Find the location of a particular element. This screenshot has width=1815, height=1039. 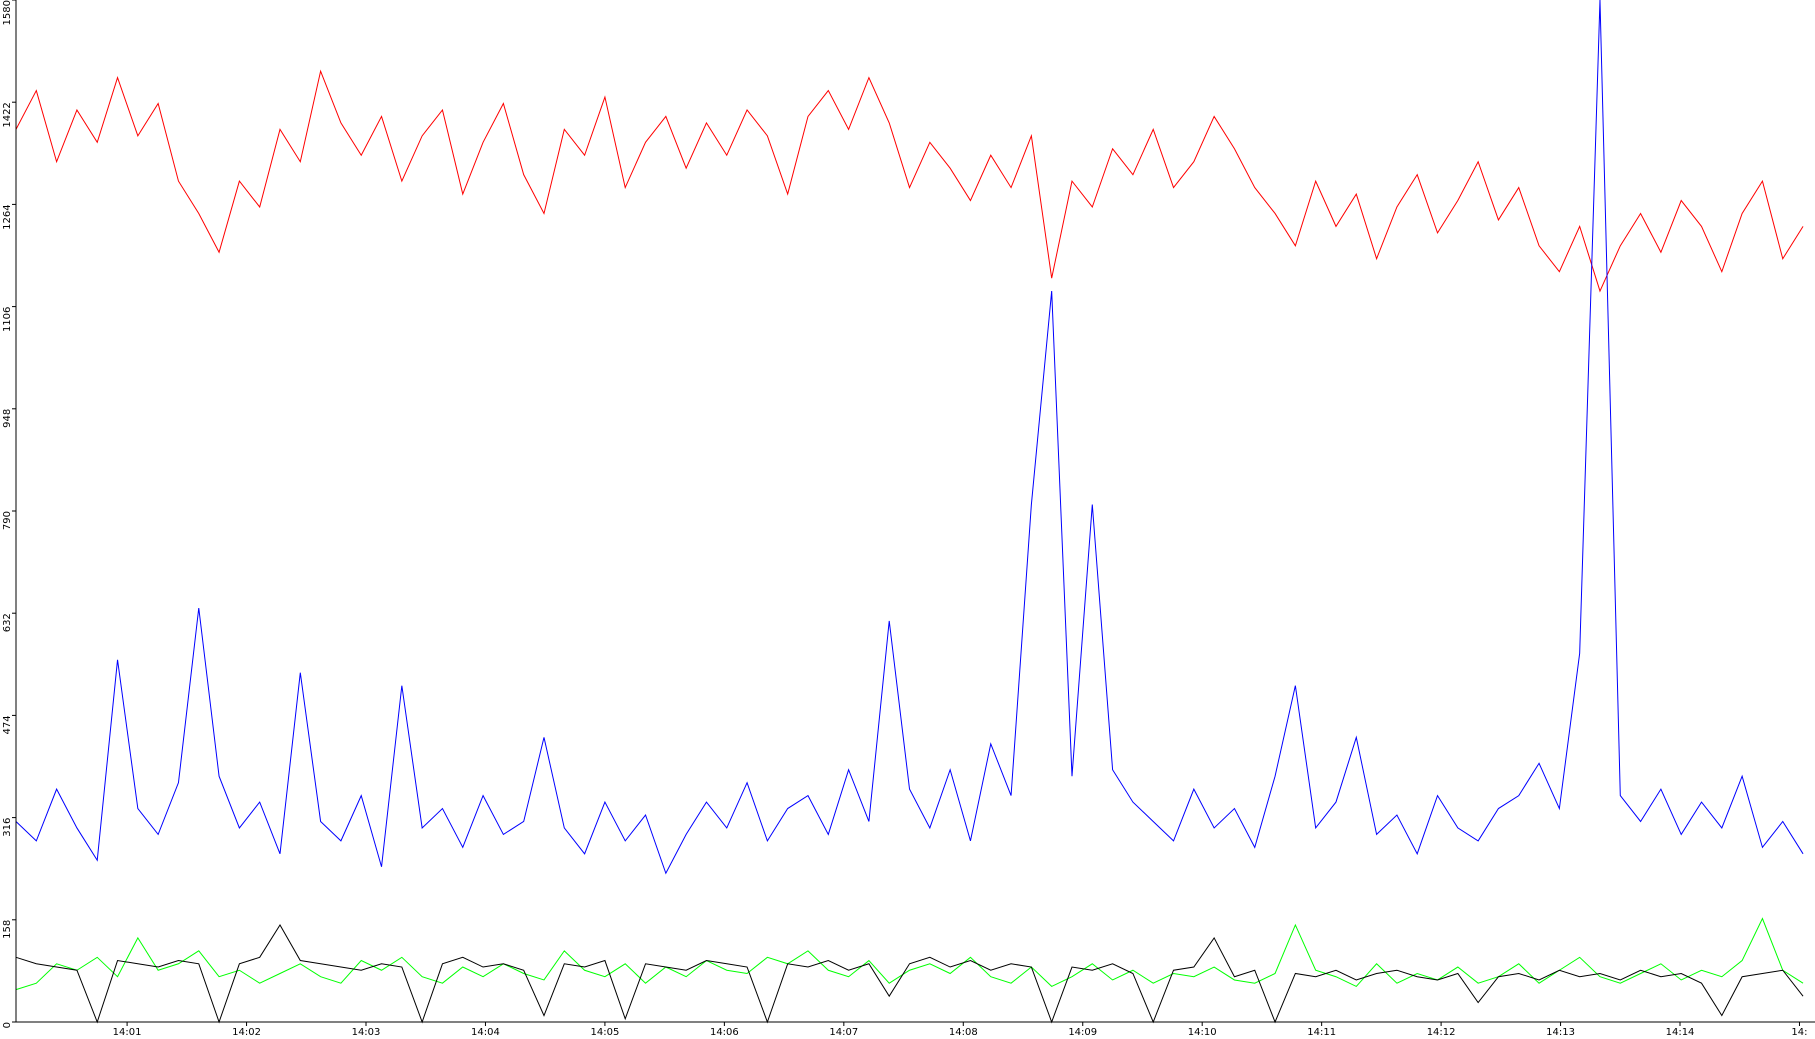

x-tick-label: 14:04 is located at coordinates (485, 1032).